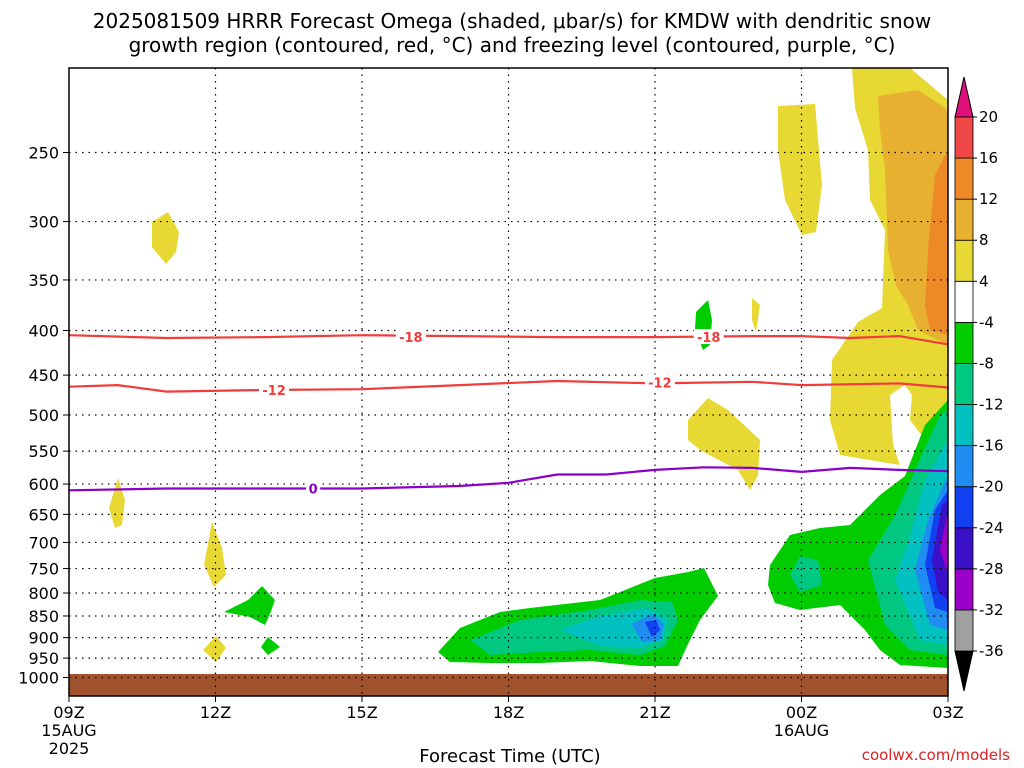  Describe the element at coordinates (43, 153) in the screenshot. I see `y-tick-label: 250` at that location.